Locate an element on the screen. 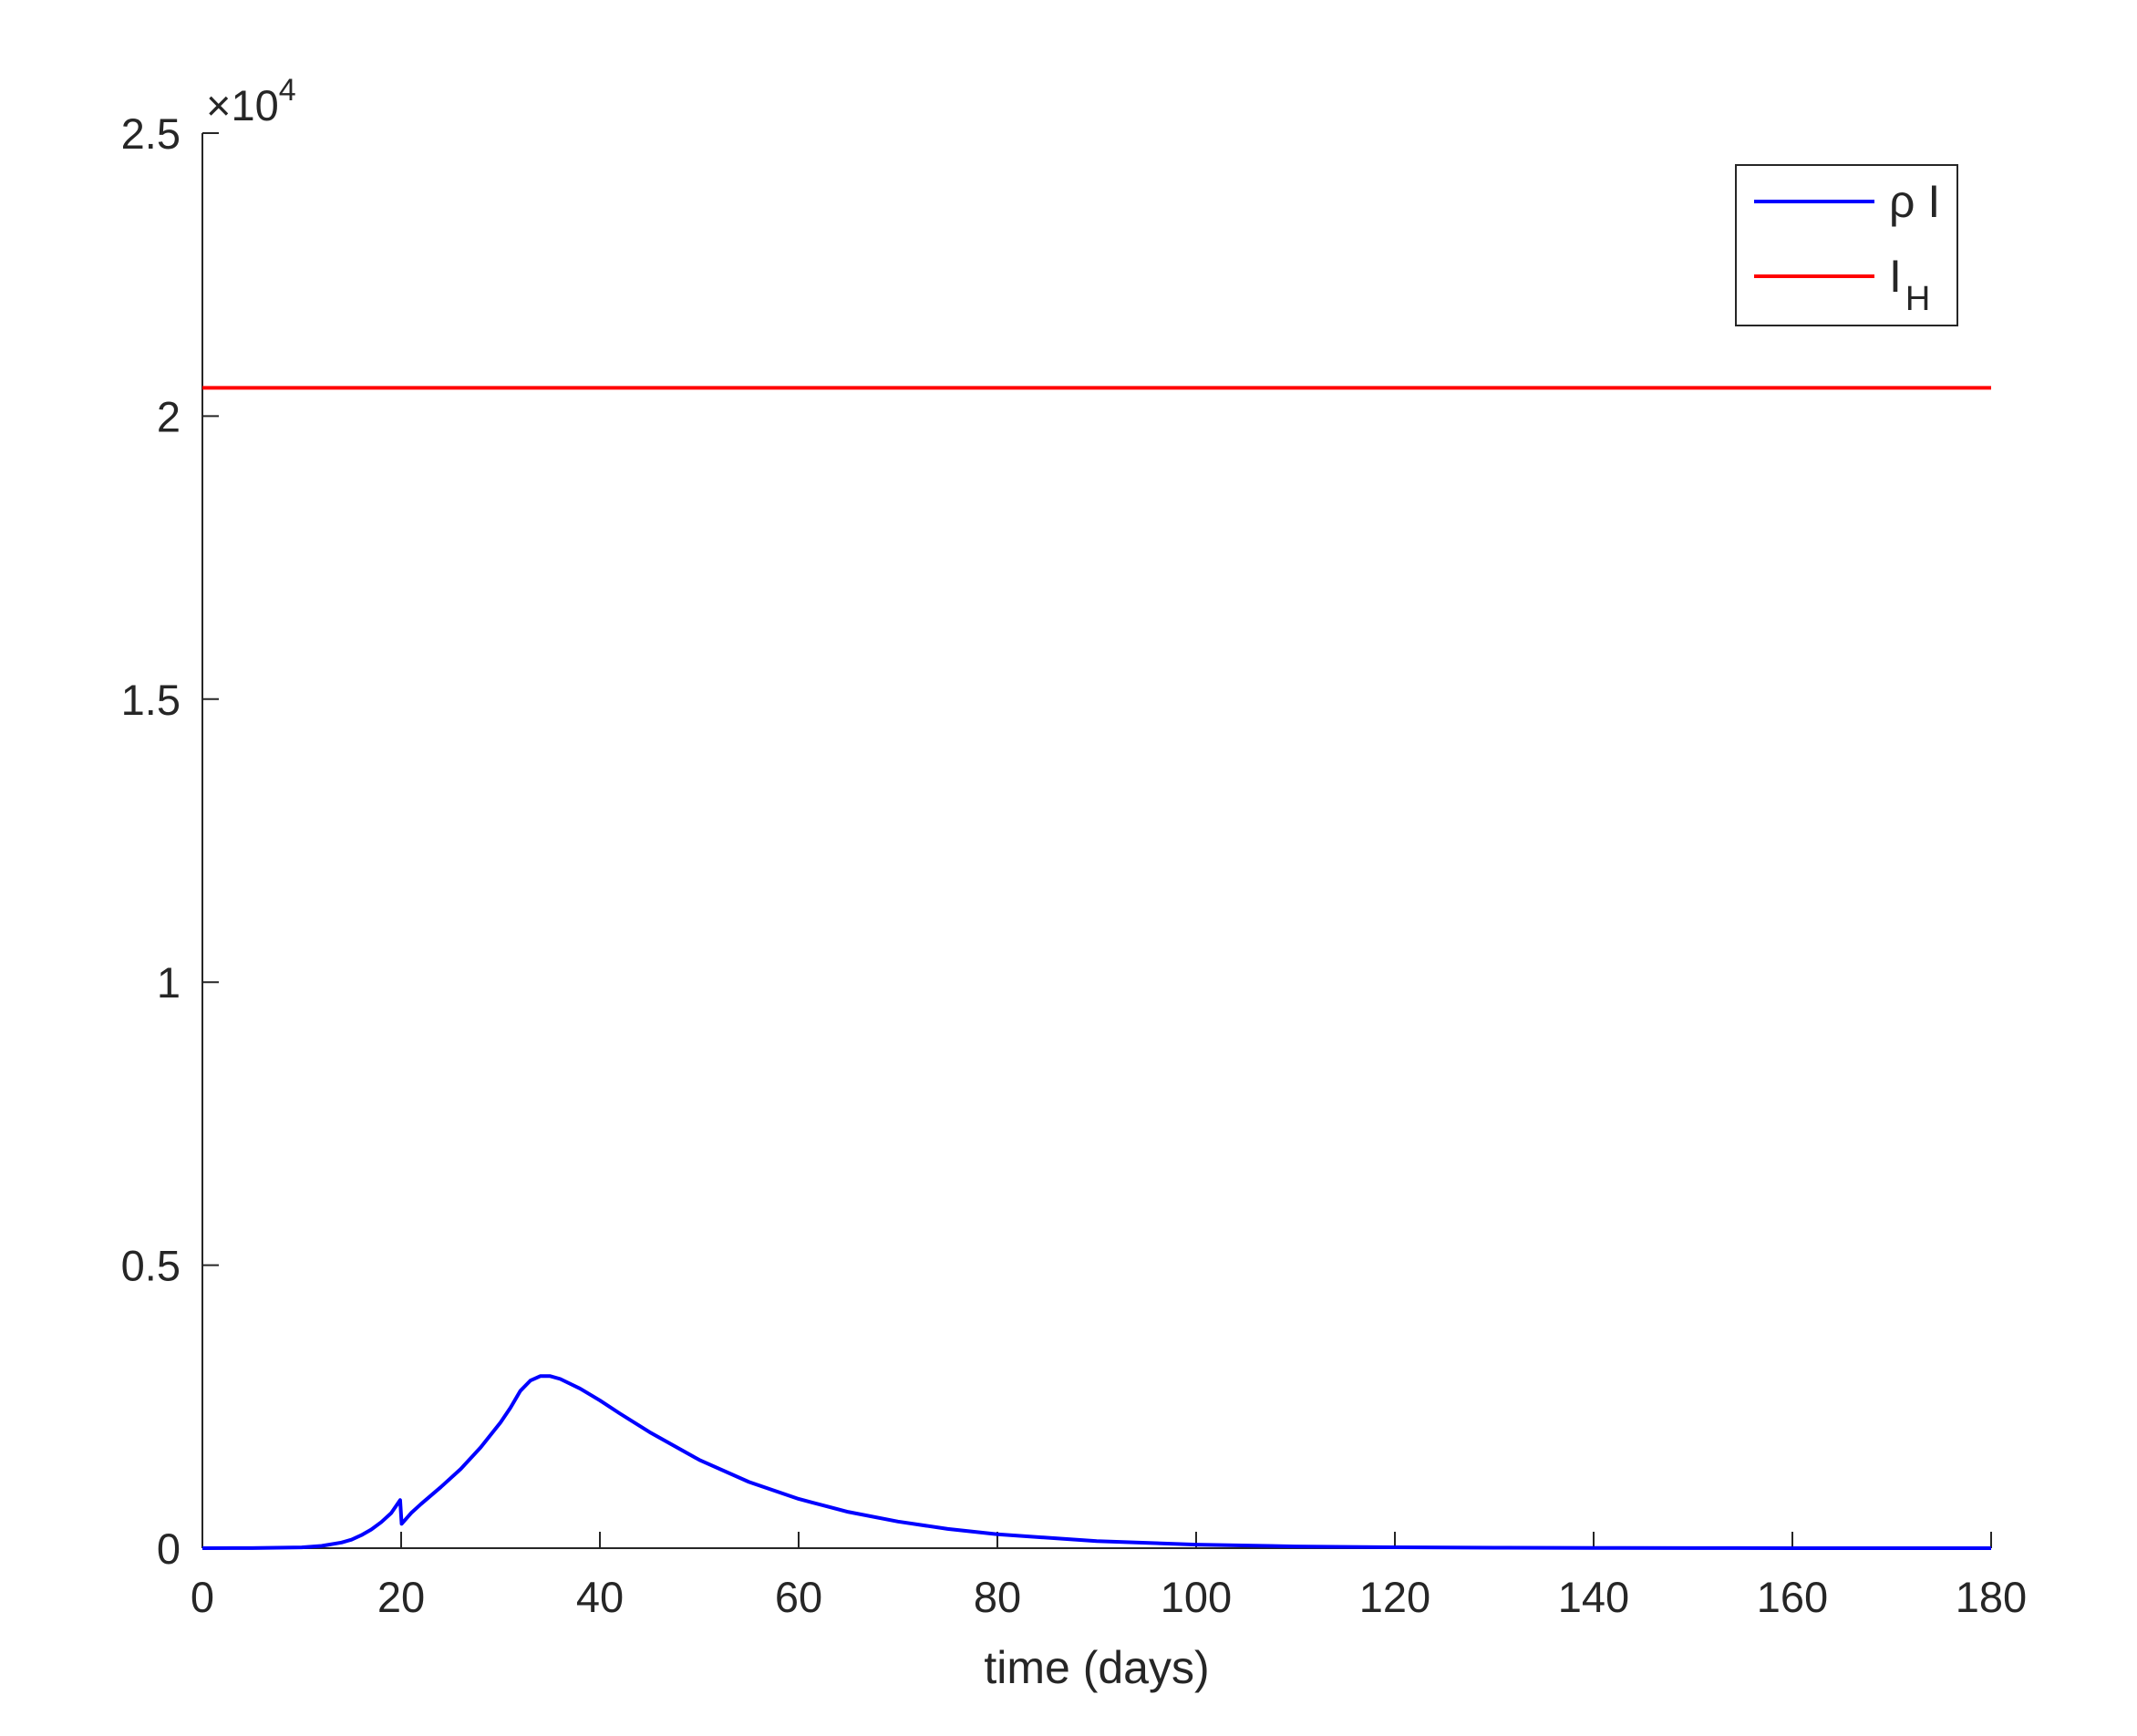  y-tick-label: 0 is located at coordinates (169, 1548).